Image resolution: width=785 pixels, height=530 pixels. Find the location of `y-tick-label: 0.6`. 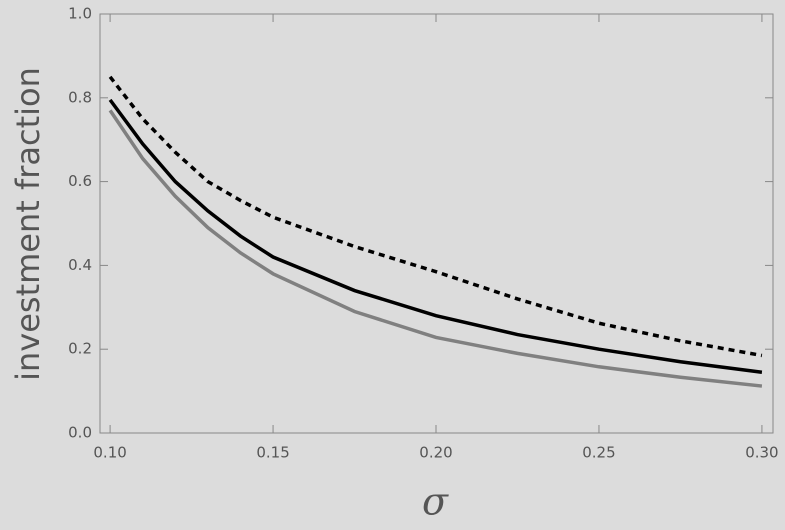

y-tick-label: 0.6 is located at coordinates (80, 181).